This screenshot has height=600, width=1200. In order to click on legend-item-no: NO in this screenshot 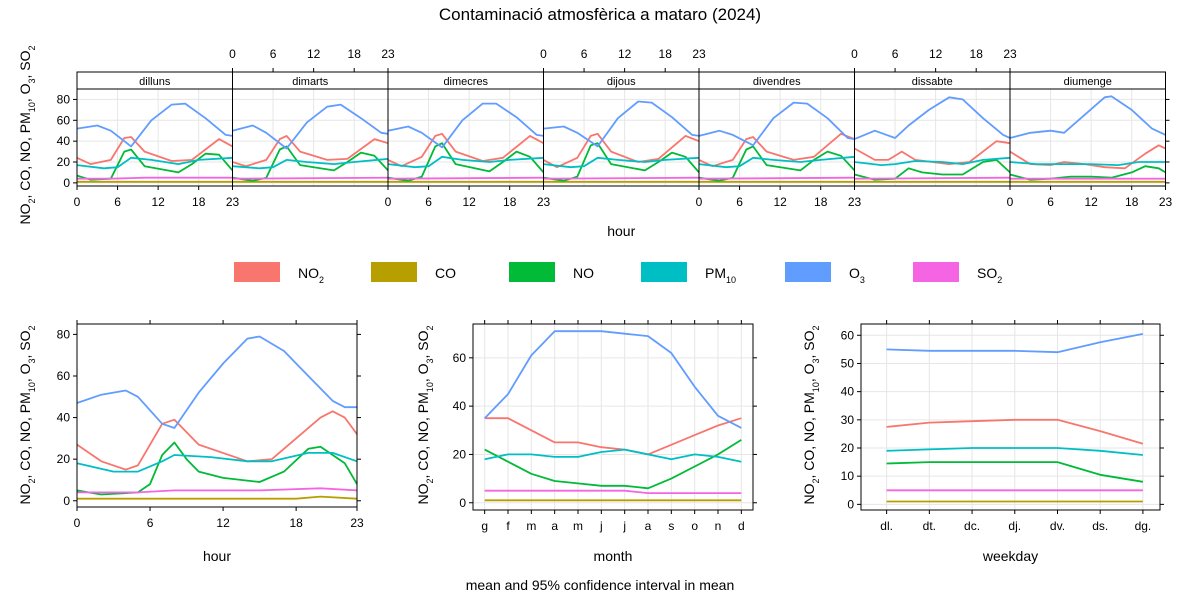, I will do `click(551, 272)`.